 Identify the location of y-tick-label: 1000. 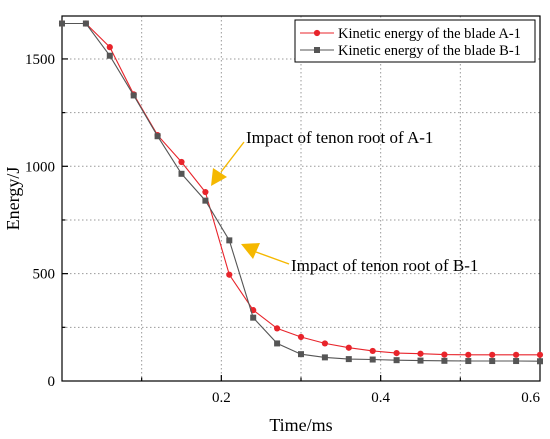
(40, 167).